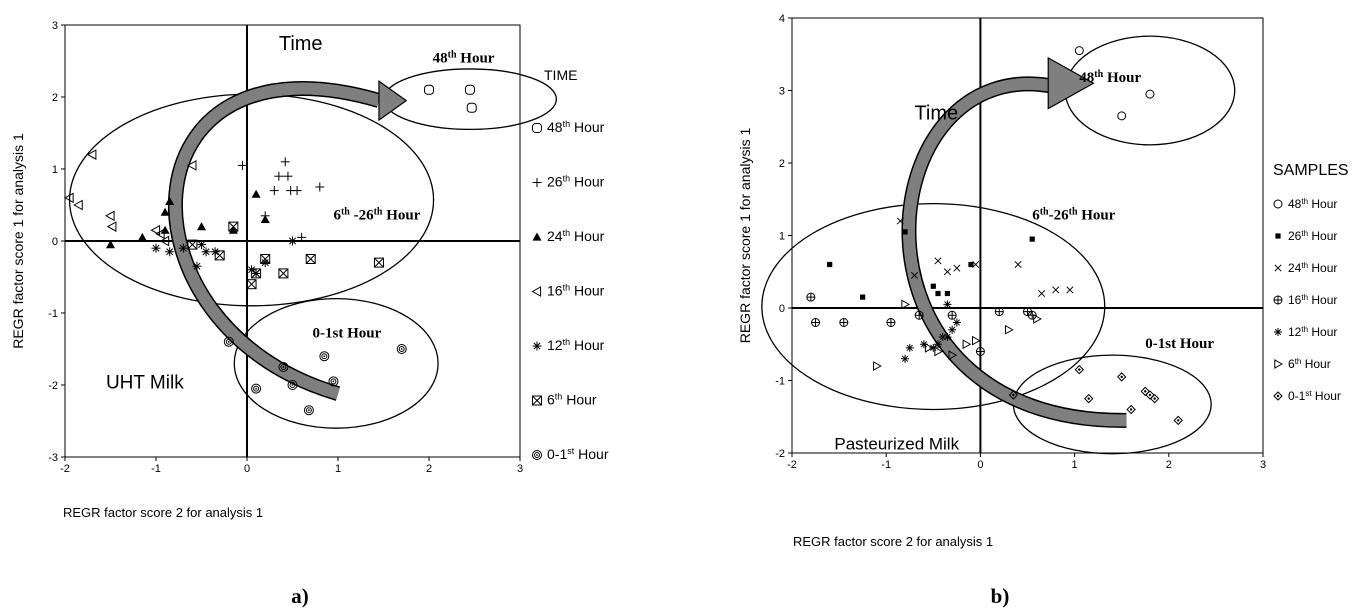  I want to click on x-axis-label: REGR factor score 2 for analysis 1, so click(893, 541).